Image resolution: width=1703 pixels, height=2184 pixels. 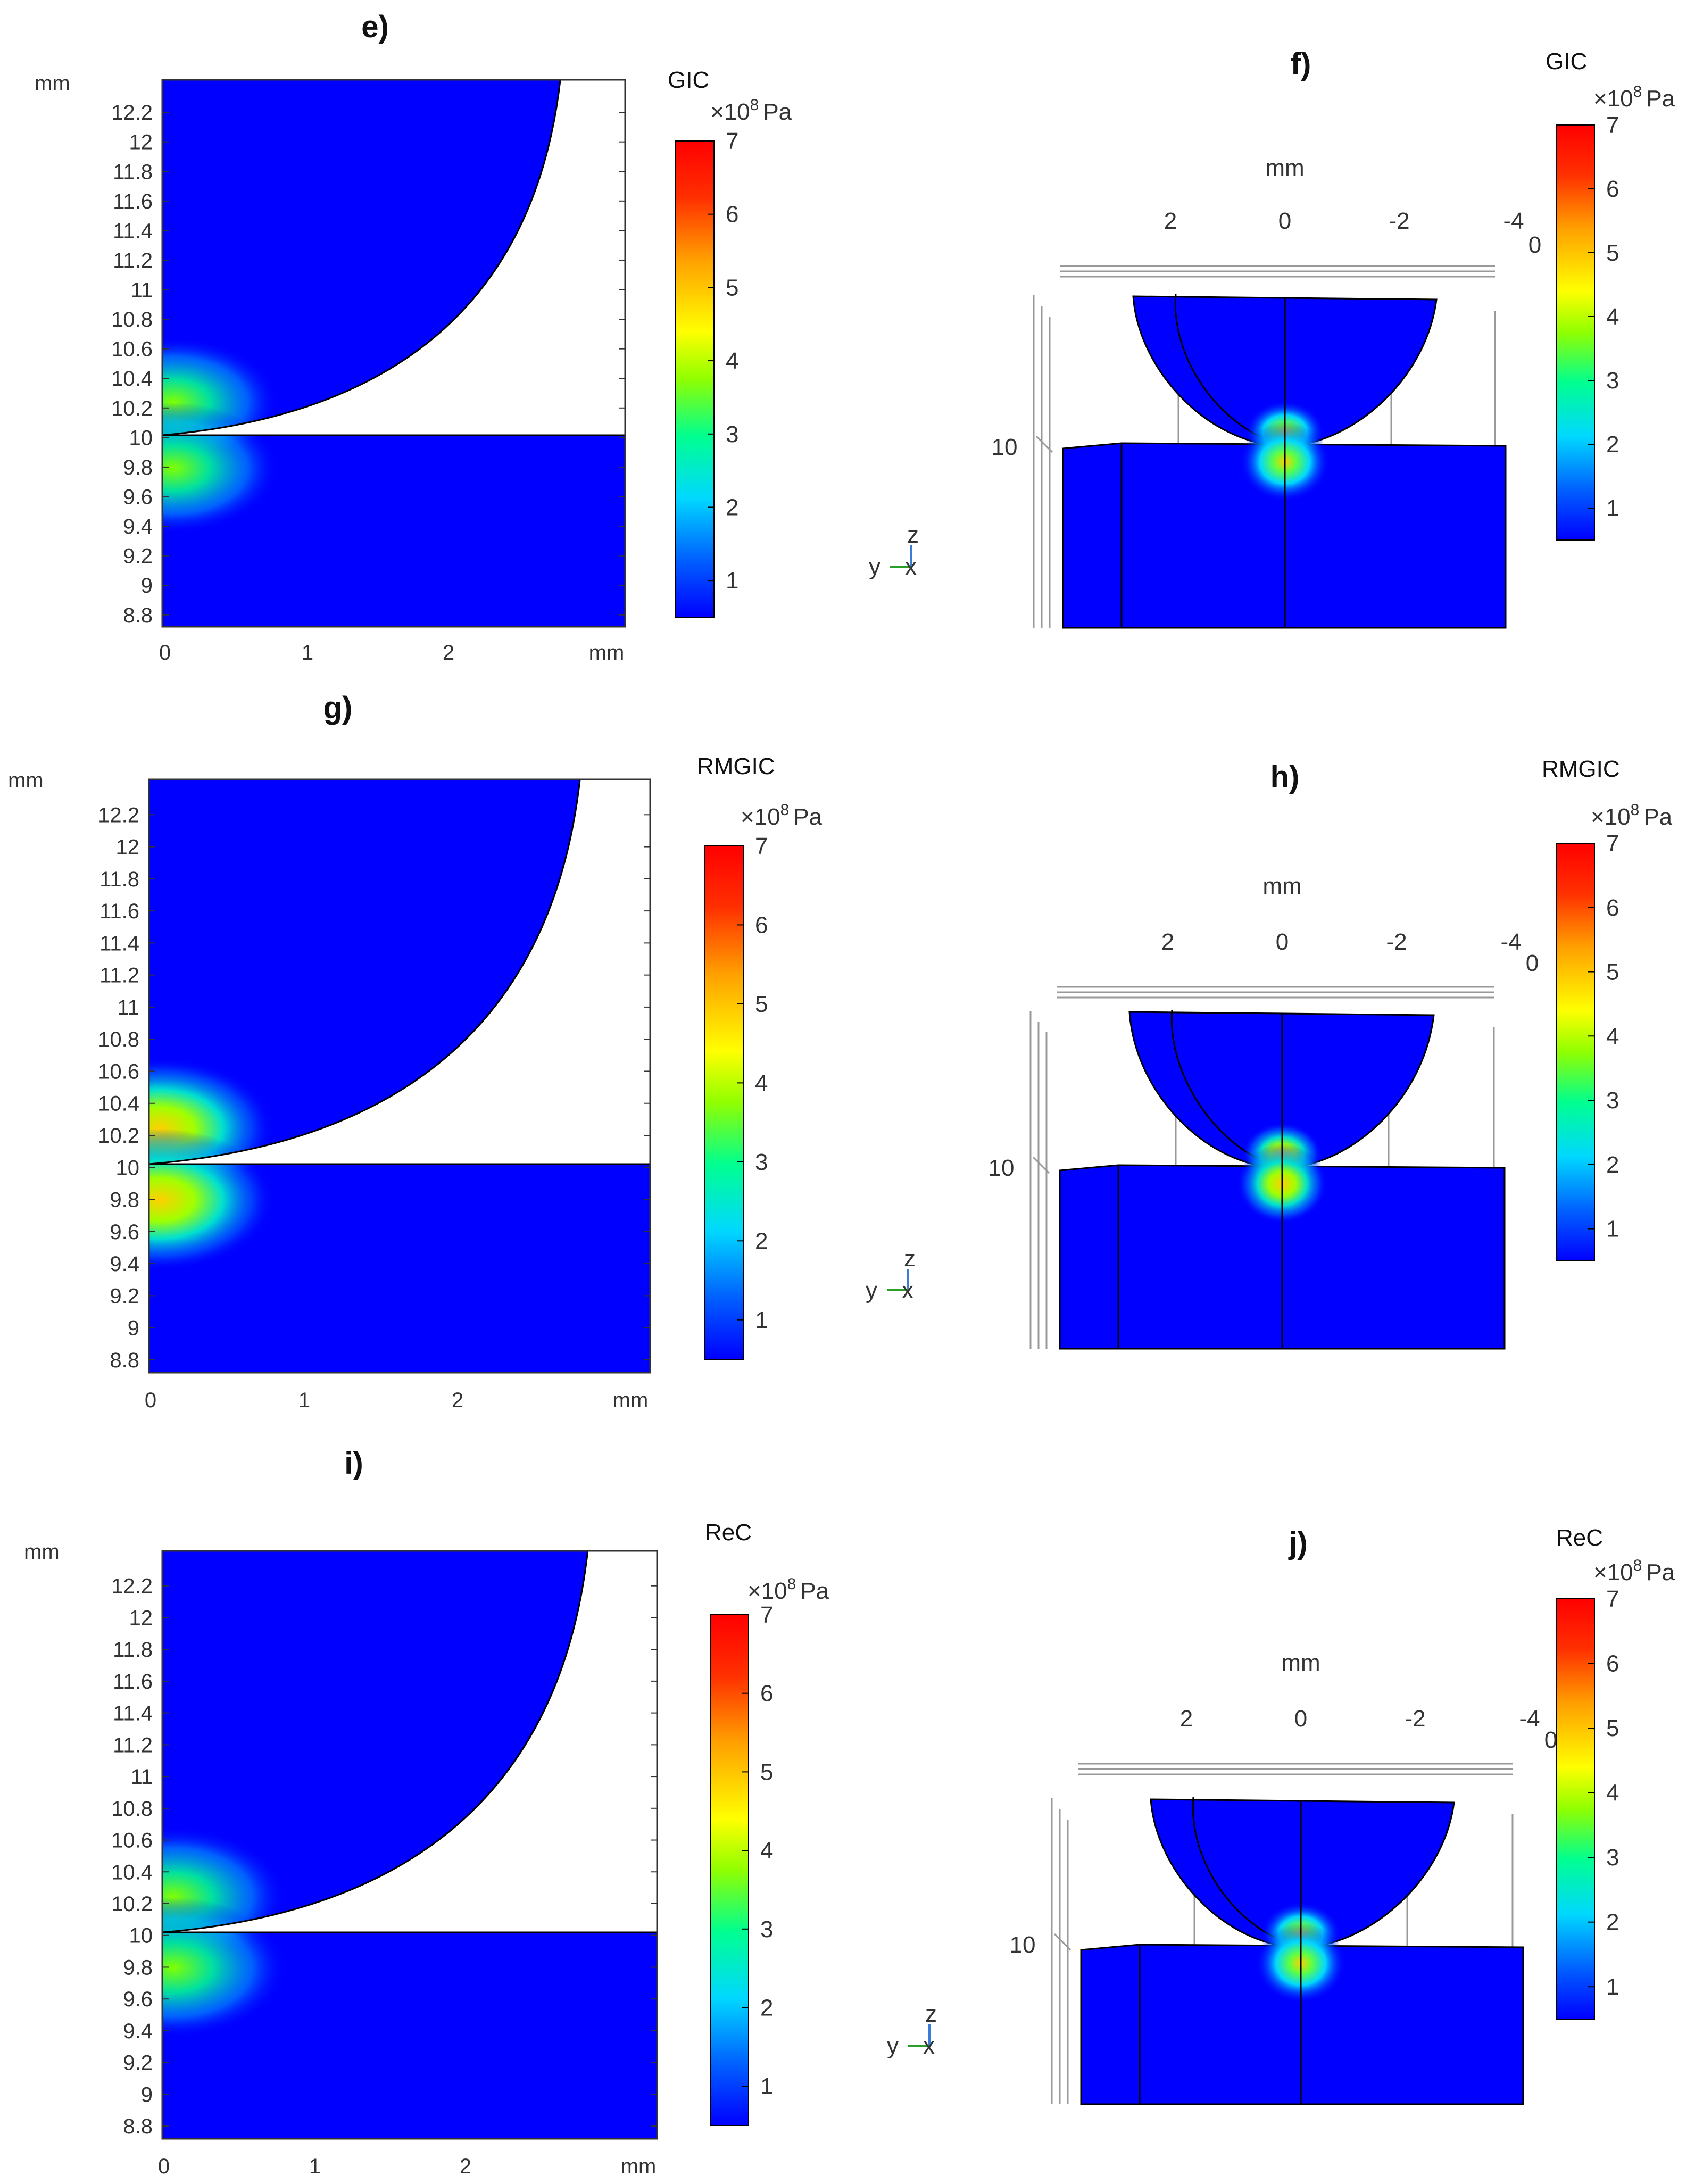 What do you see at coordinates (761, 1162) in the screenshot?
I see `colorbar-tick-g-4: 3` at bounding box center [761, 1162].